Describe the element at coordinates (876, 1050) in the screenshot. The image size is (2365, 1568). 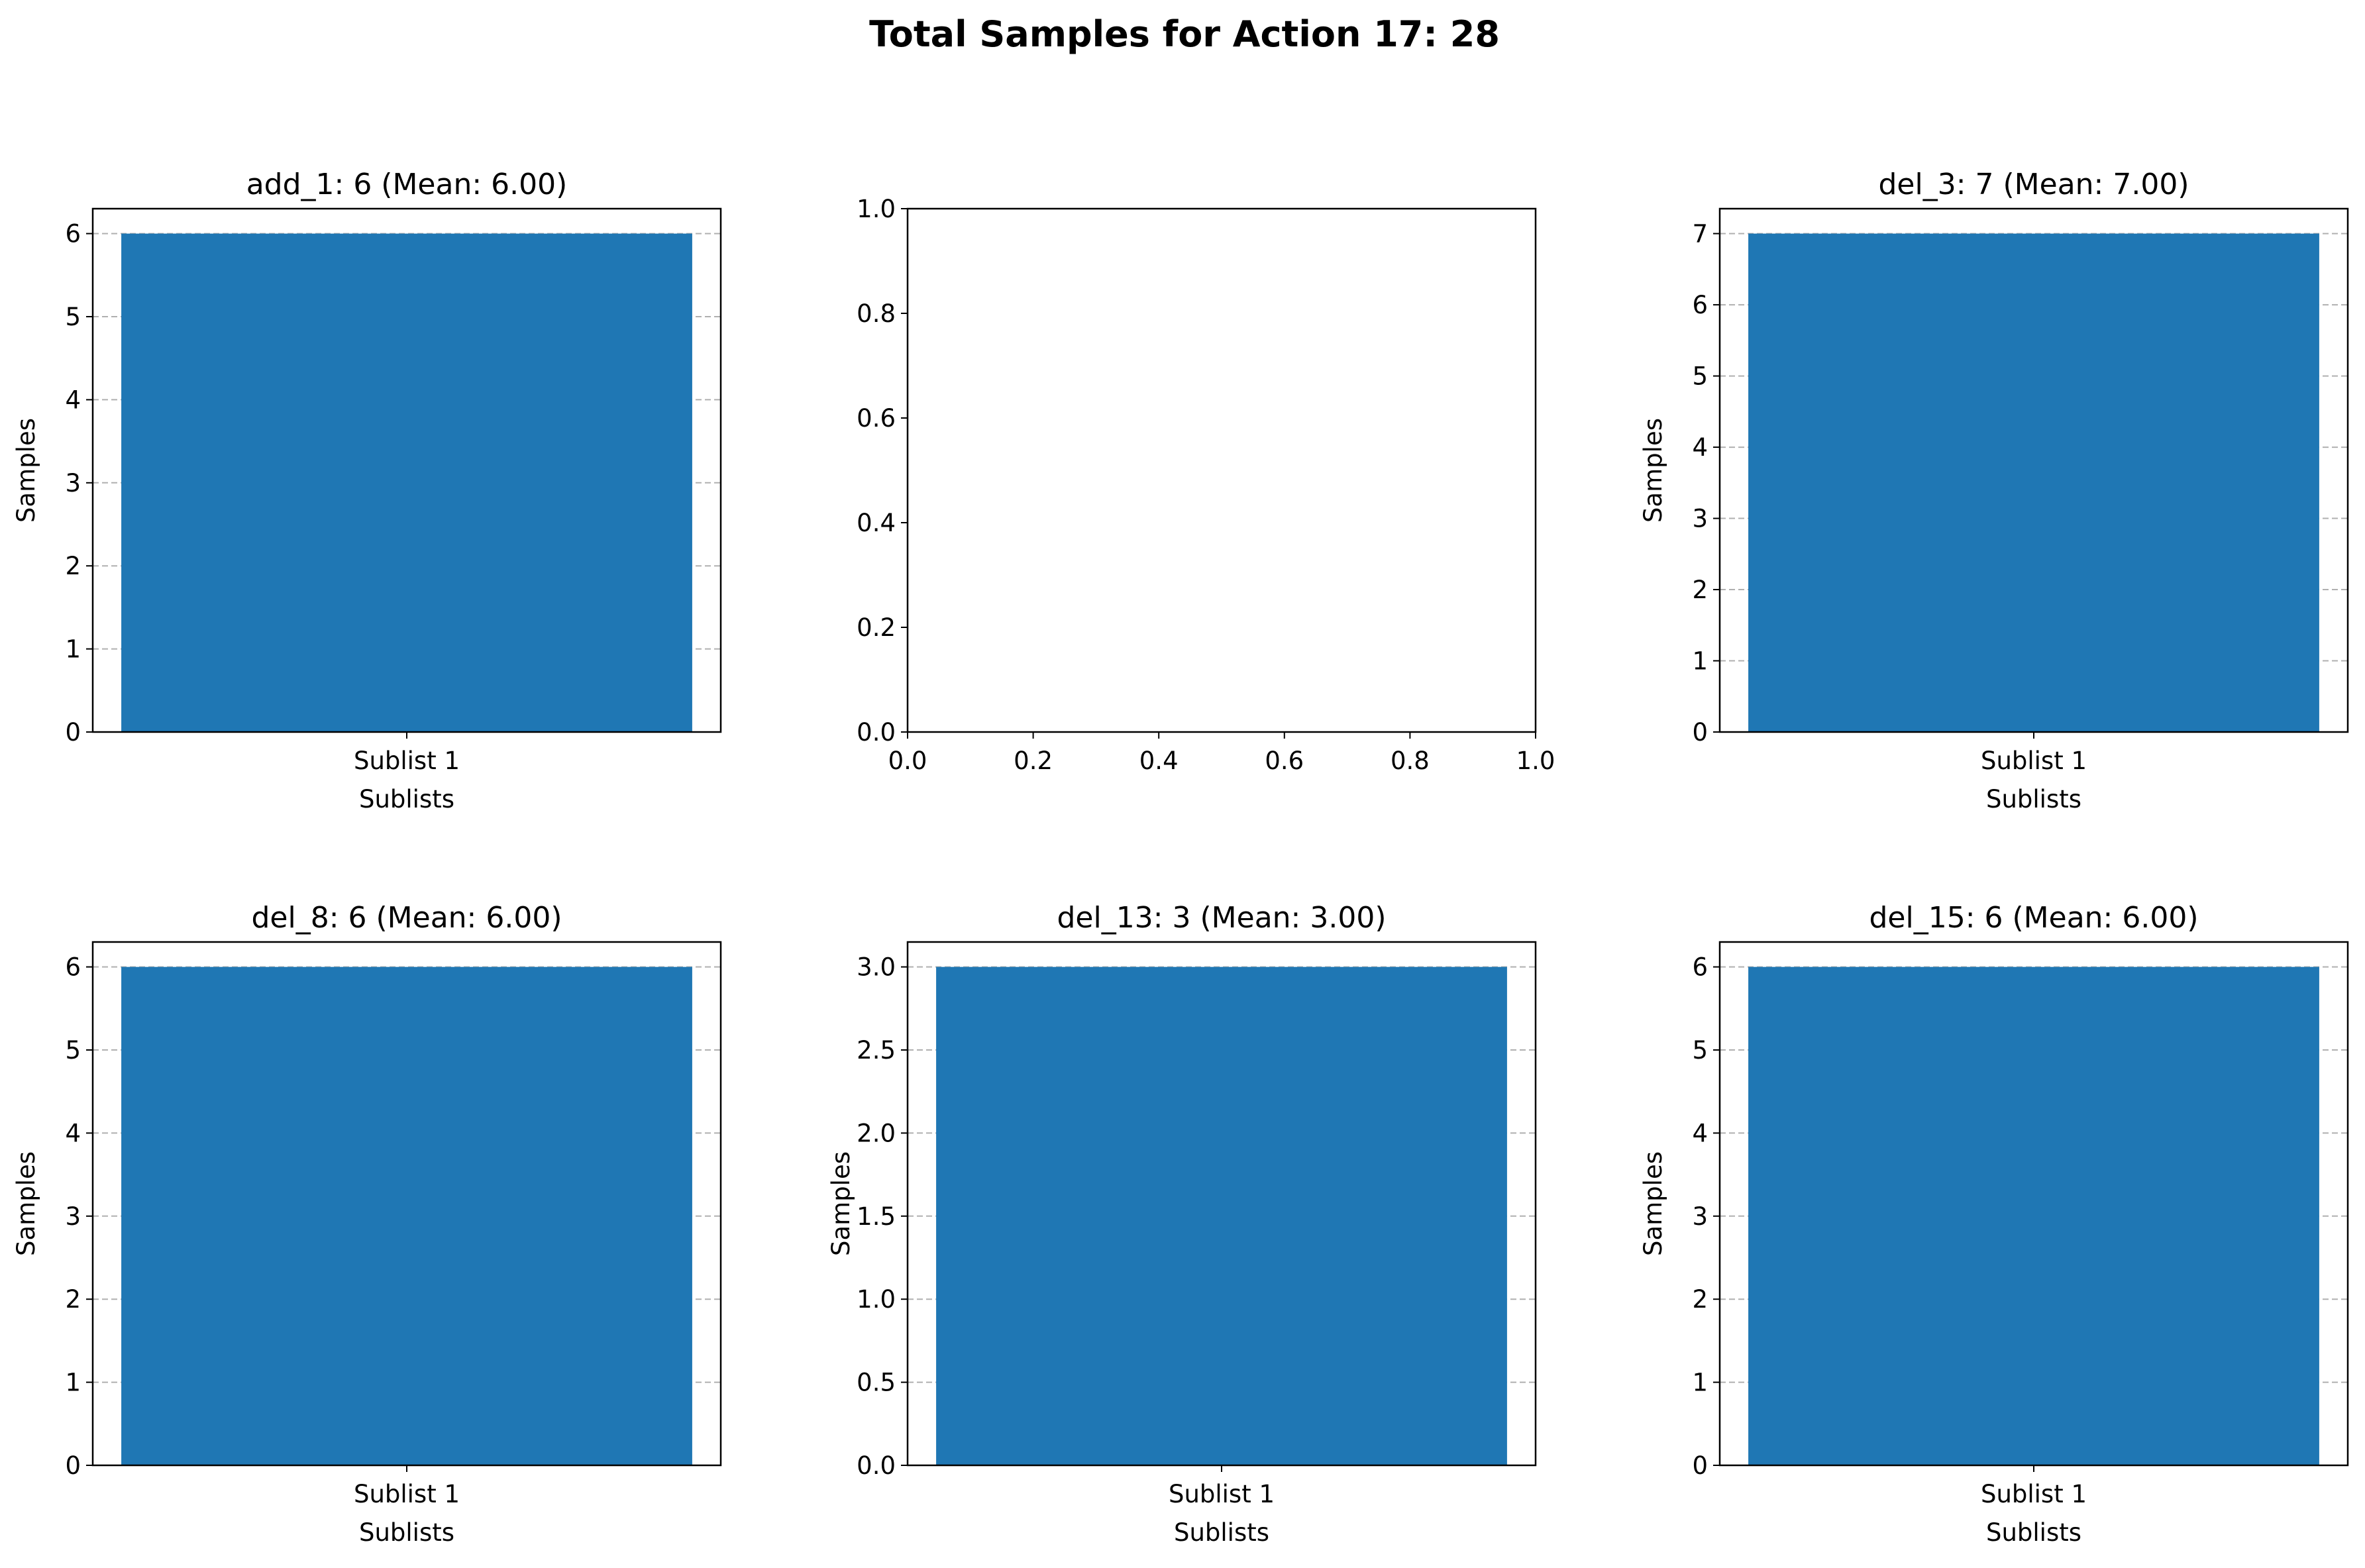
I see `y-tick-label: 2.5` at that location.